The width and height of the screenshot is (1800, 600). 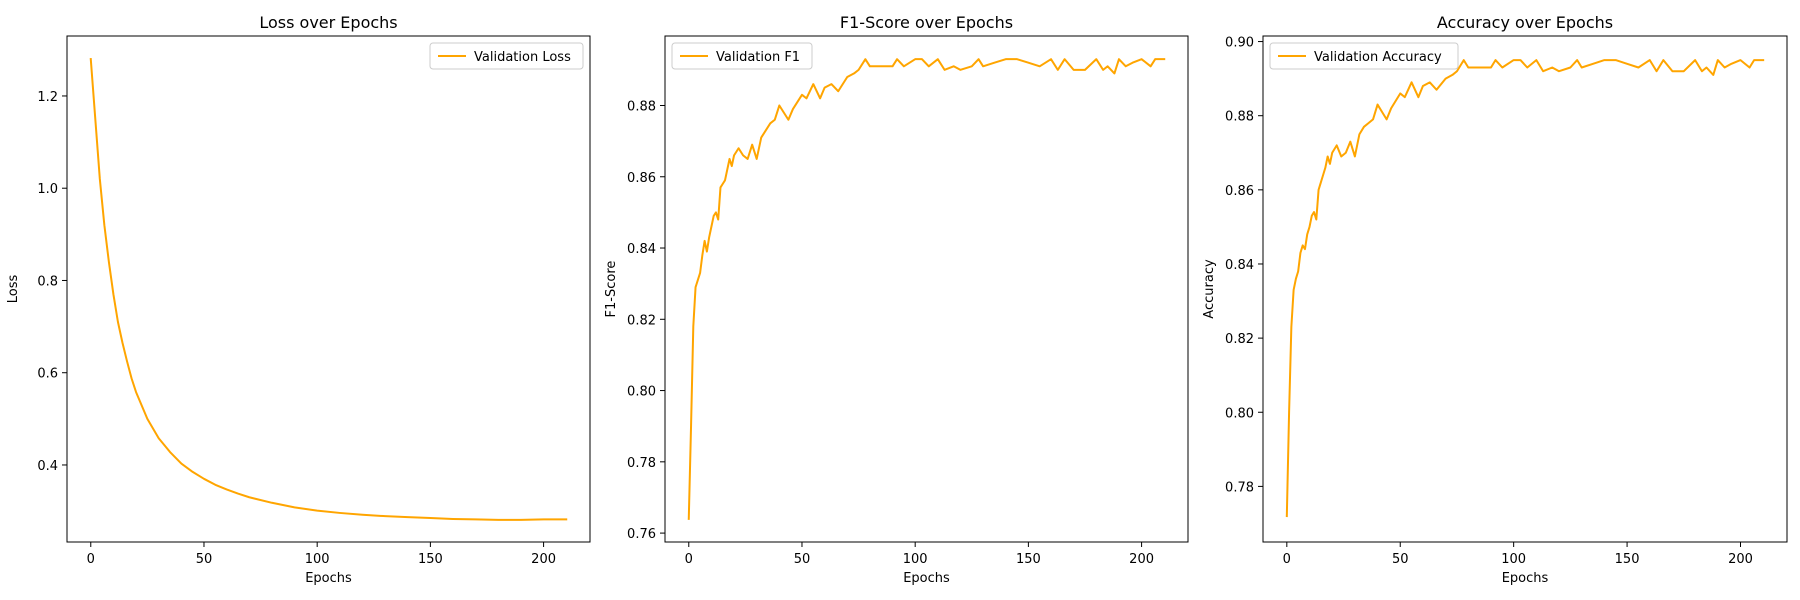 What do you see at coordinates (926, 22) in the screenshot?
I see `f1-chart-title: F1-Score over Epochs` at bounding box center [926, 22].